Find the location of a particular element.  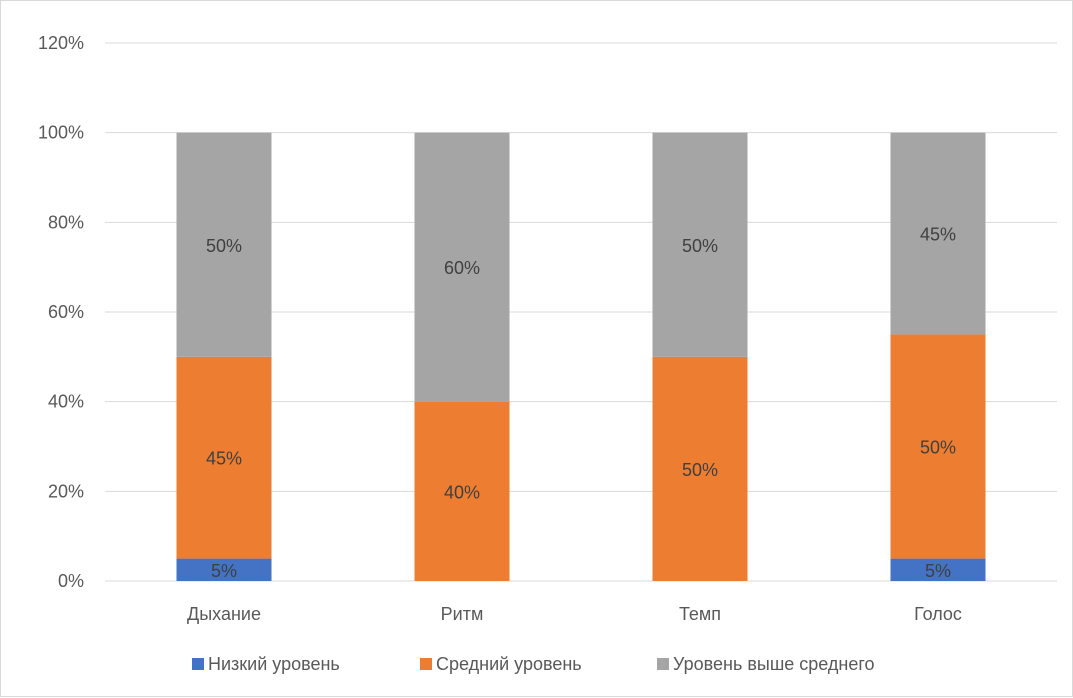

y-tick-label: 60% is located at coordinates (66, 312).